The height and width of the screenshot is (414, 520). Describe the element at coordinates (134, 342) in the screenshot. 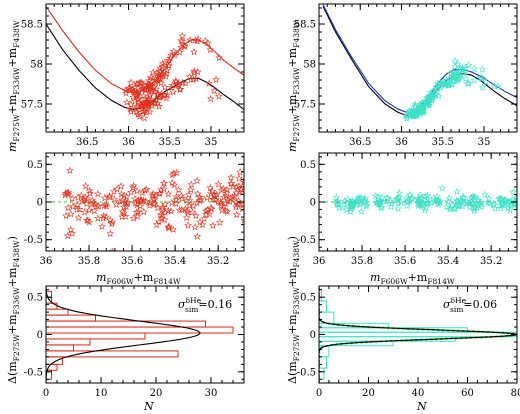

I see `panel-bot-left: 0 10 20 30-0.500.5` at that location.